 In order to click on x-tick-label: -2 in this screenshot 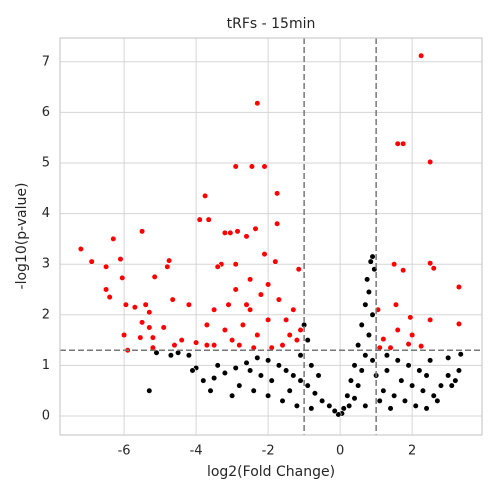, I will do `click(268, 451)`.